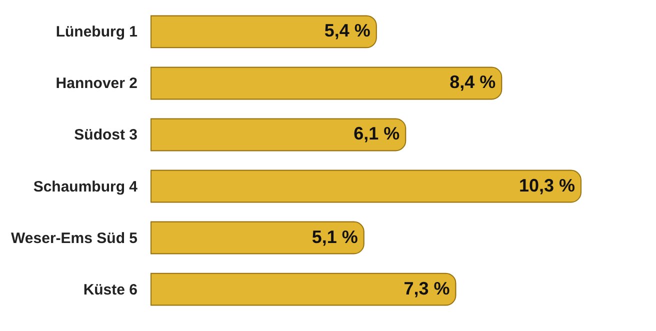 The width and height of the screenshot is (656, 331). I want to click on y-tick-label: Schaumburg 4, so click(85, 187).